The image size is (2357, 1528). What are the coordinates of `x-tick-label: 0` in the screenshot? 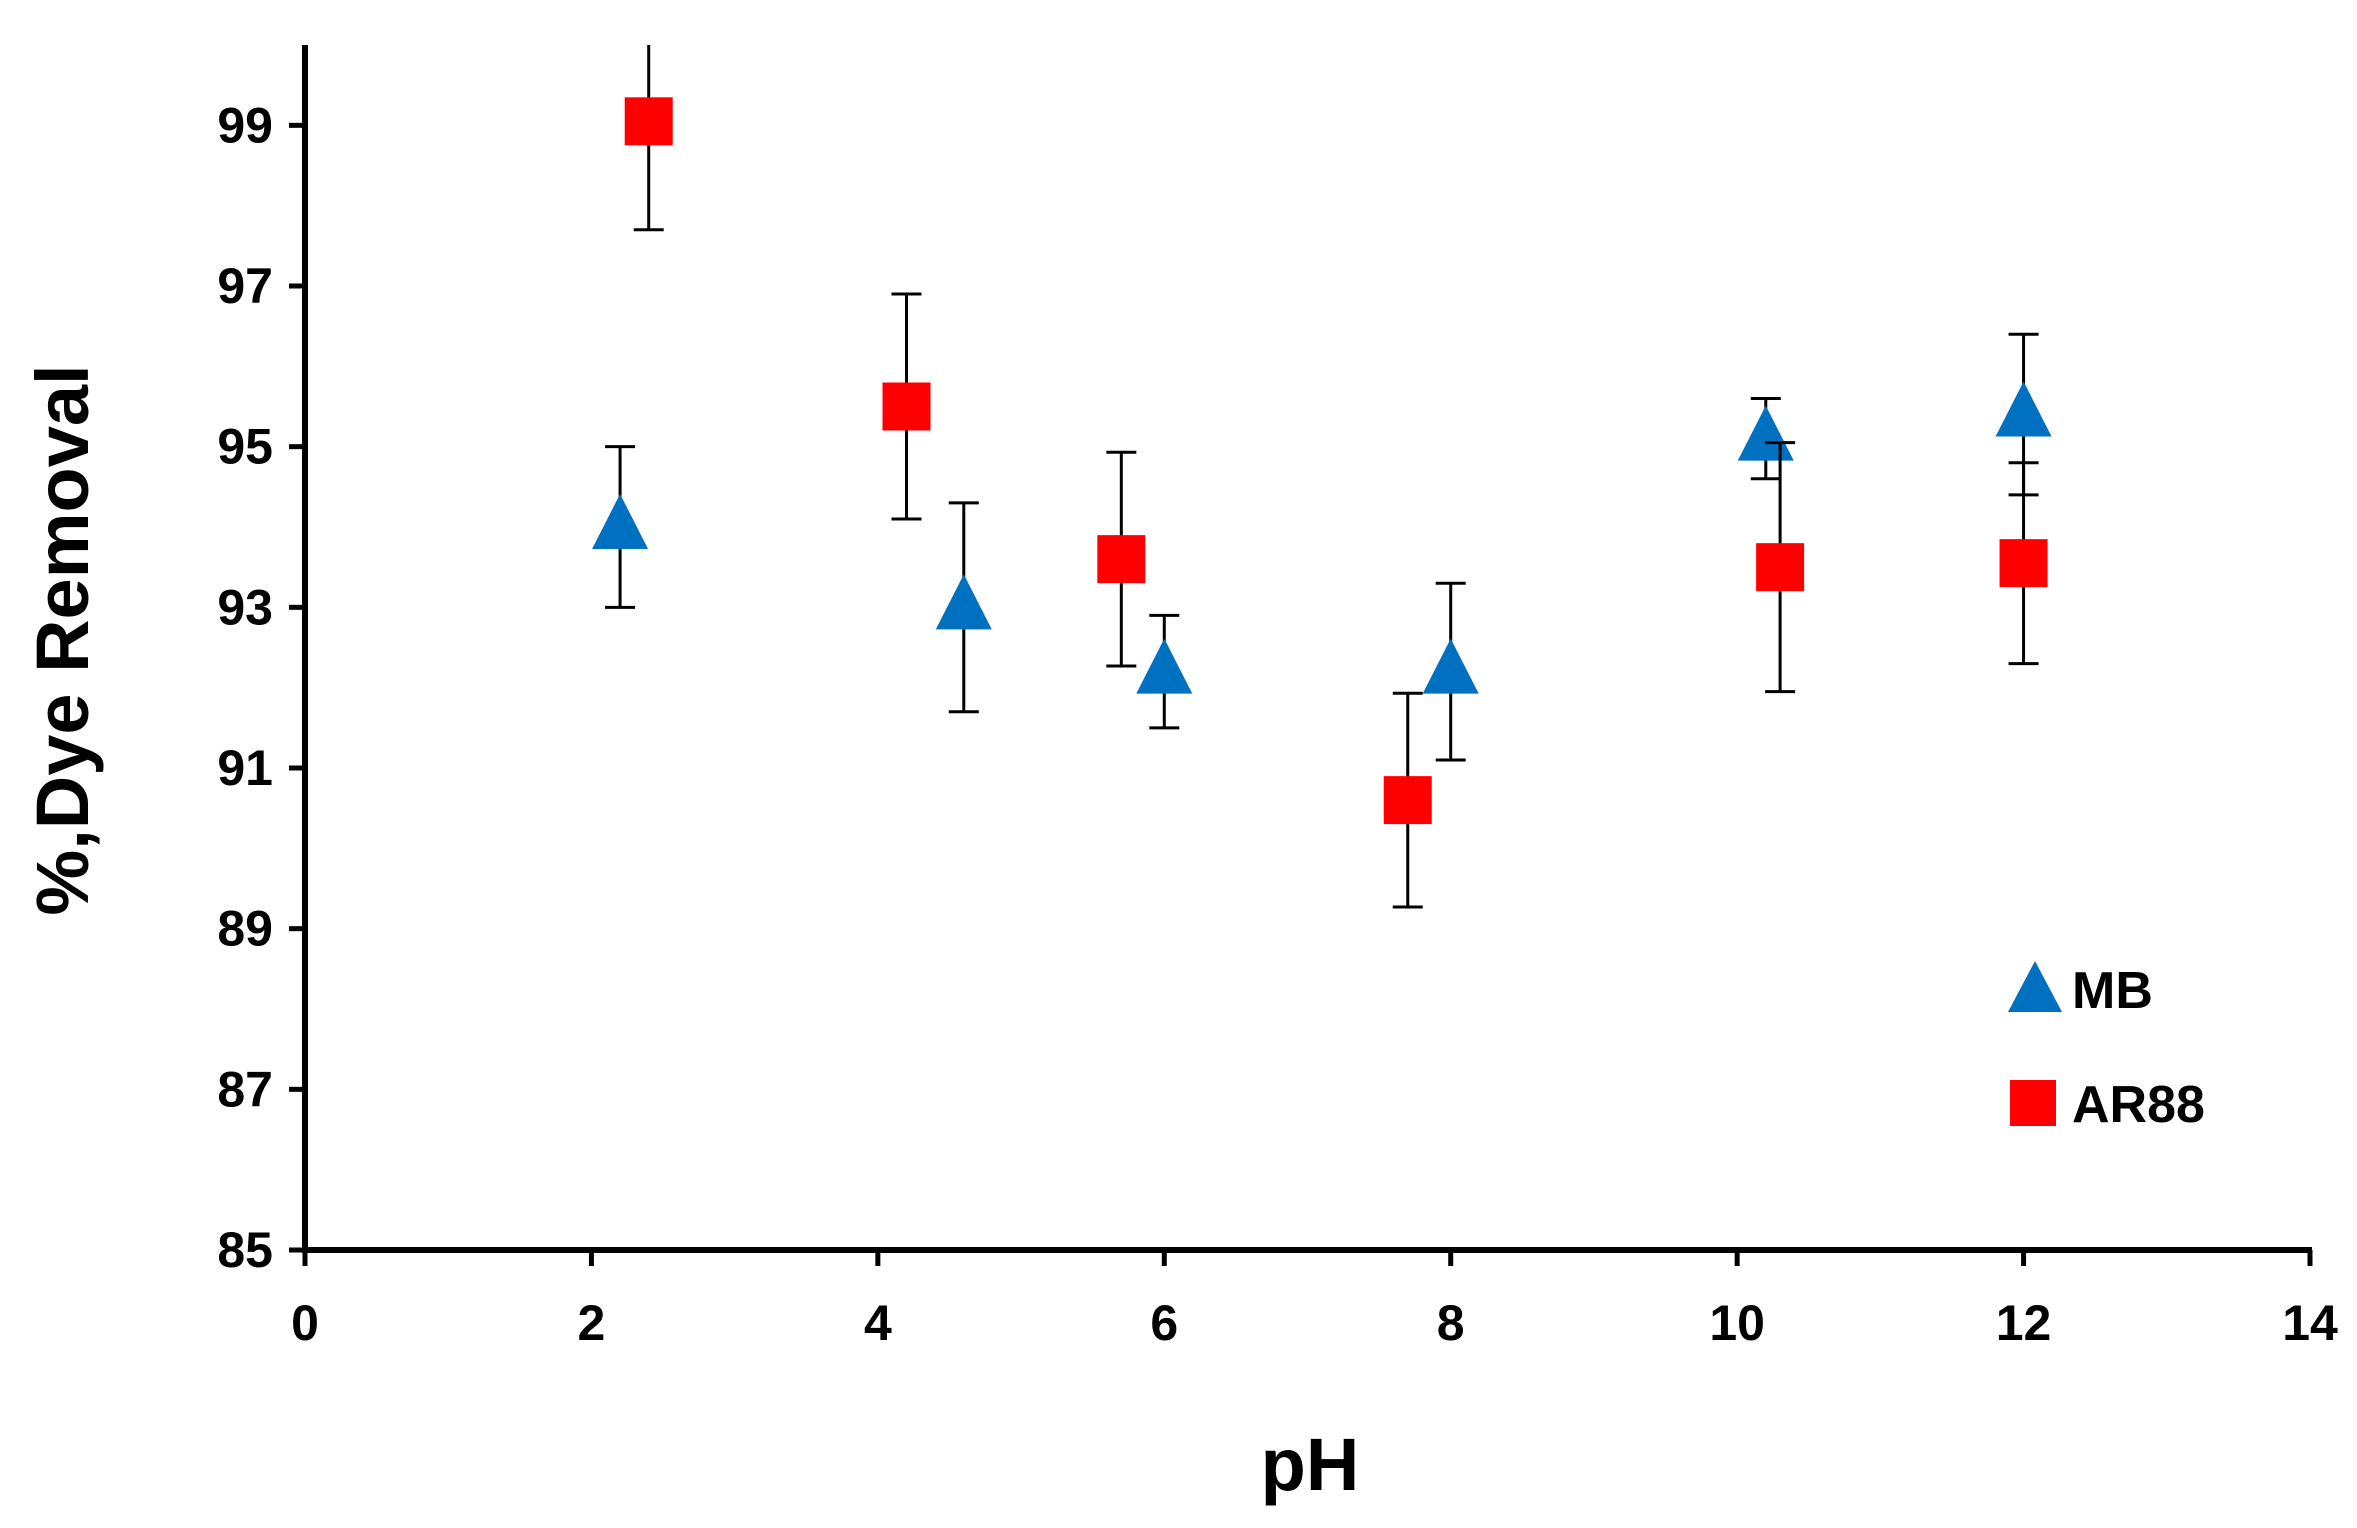 It's located at (305, 1323).